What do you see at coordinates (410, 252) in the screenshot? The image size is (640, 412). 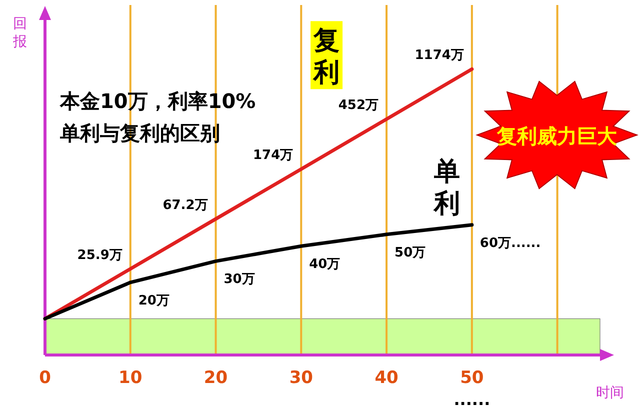 I see `data-label: 50万` at bounding box center [410, 252].